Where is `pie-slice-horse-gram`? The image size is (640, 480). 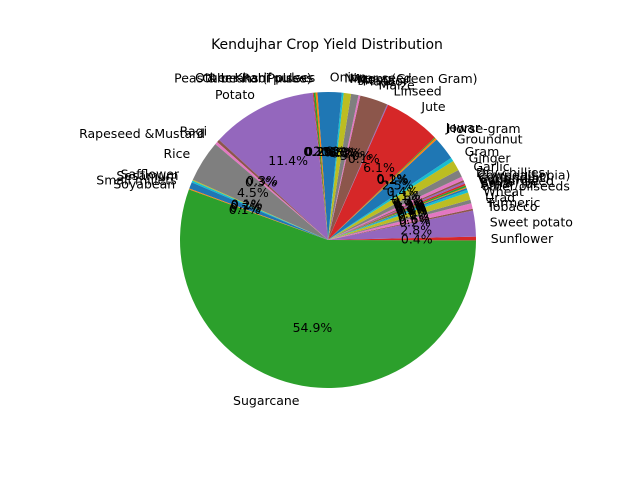 pie-slice-horse-gram is located at coordinates (382, 189).